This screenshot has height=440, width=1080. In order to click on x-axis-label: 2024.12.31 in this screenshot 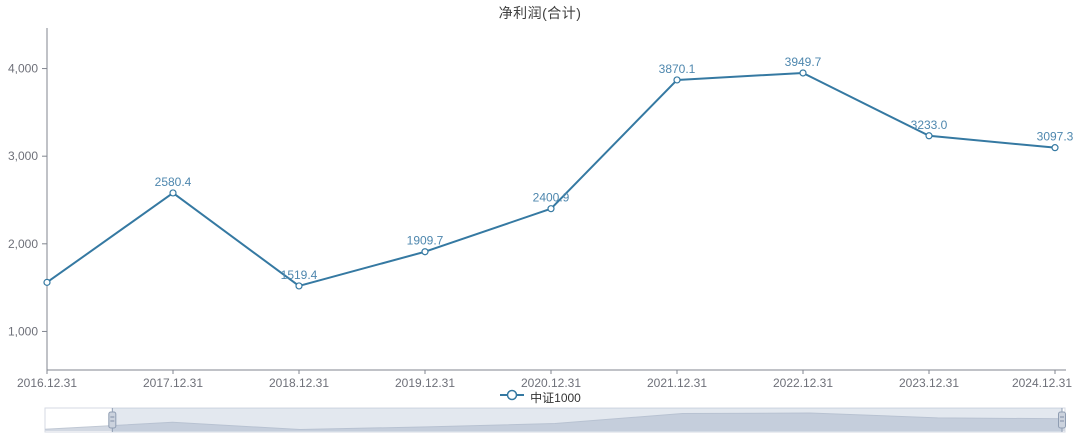, I will do `click(1042, 383)`.